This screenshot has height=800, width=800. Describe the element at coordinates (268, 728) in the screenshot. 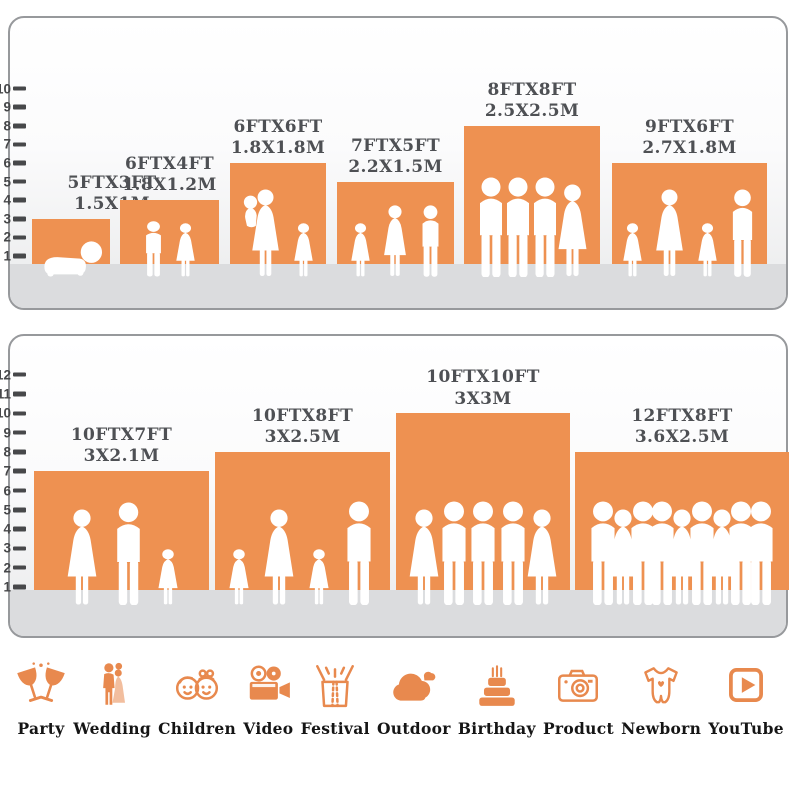

I see `category-label: Video` at that location.